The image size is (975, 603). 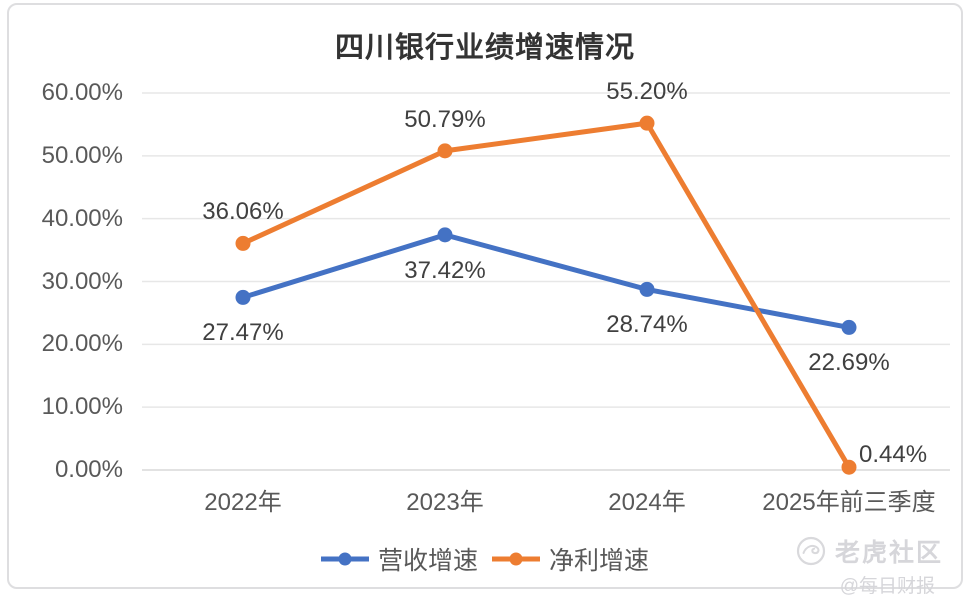 I want to click on data-label: 50.79%, so click(x=445, y=119).